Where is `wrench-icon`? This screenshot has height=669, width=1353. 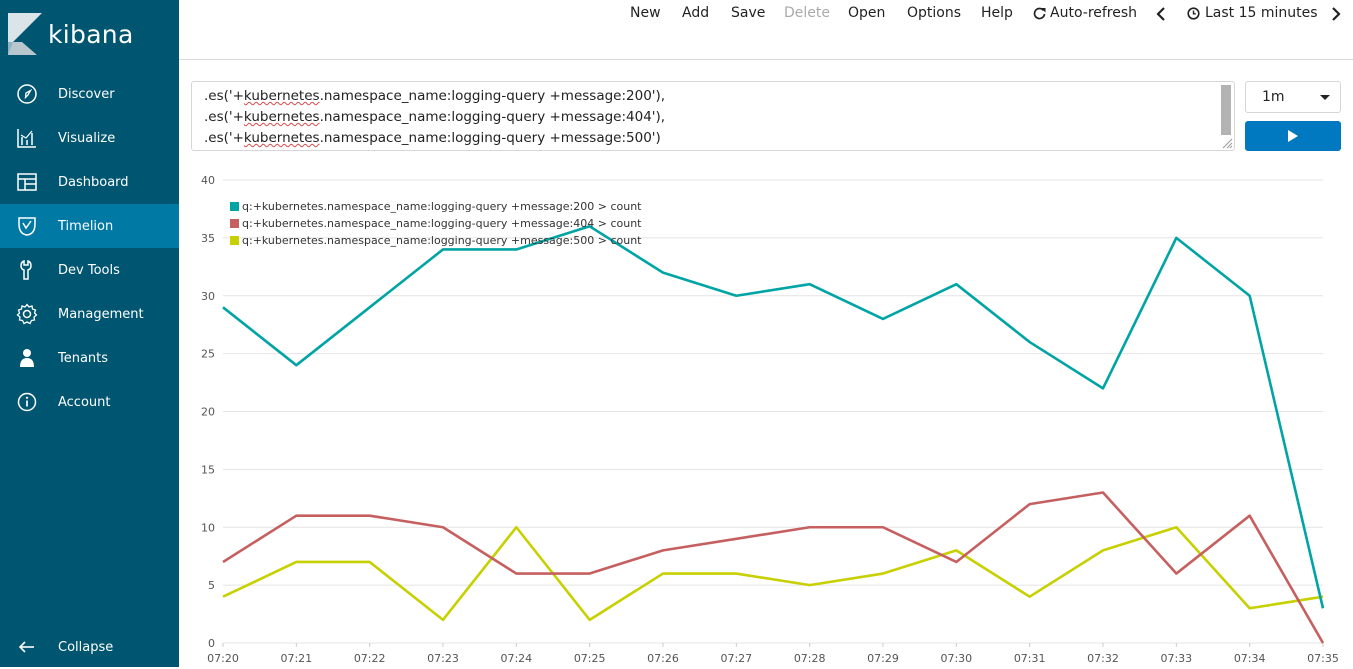
wrench-icon is located at coordinates (26, 269).